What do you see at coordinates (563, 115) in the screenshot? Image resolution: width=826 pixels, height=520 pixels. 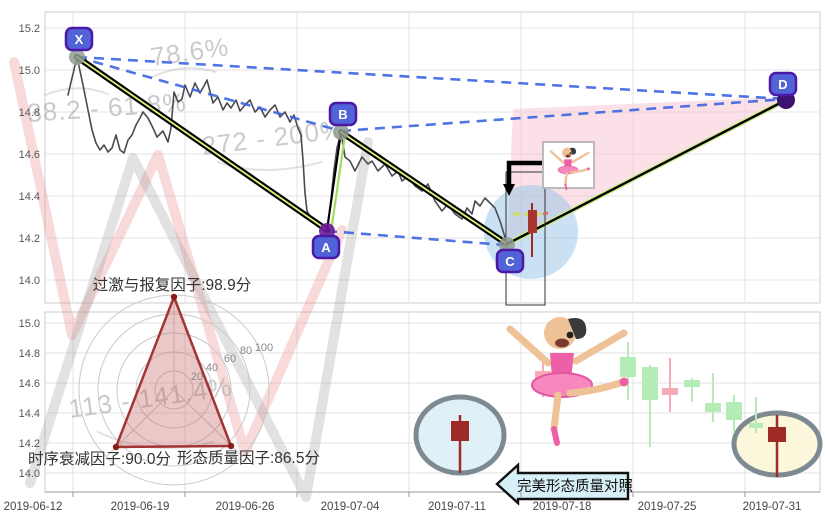 I see `guide-b-d` at bounding box center [563, 115].